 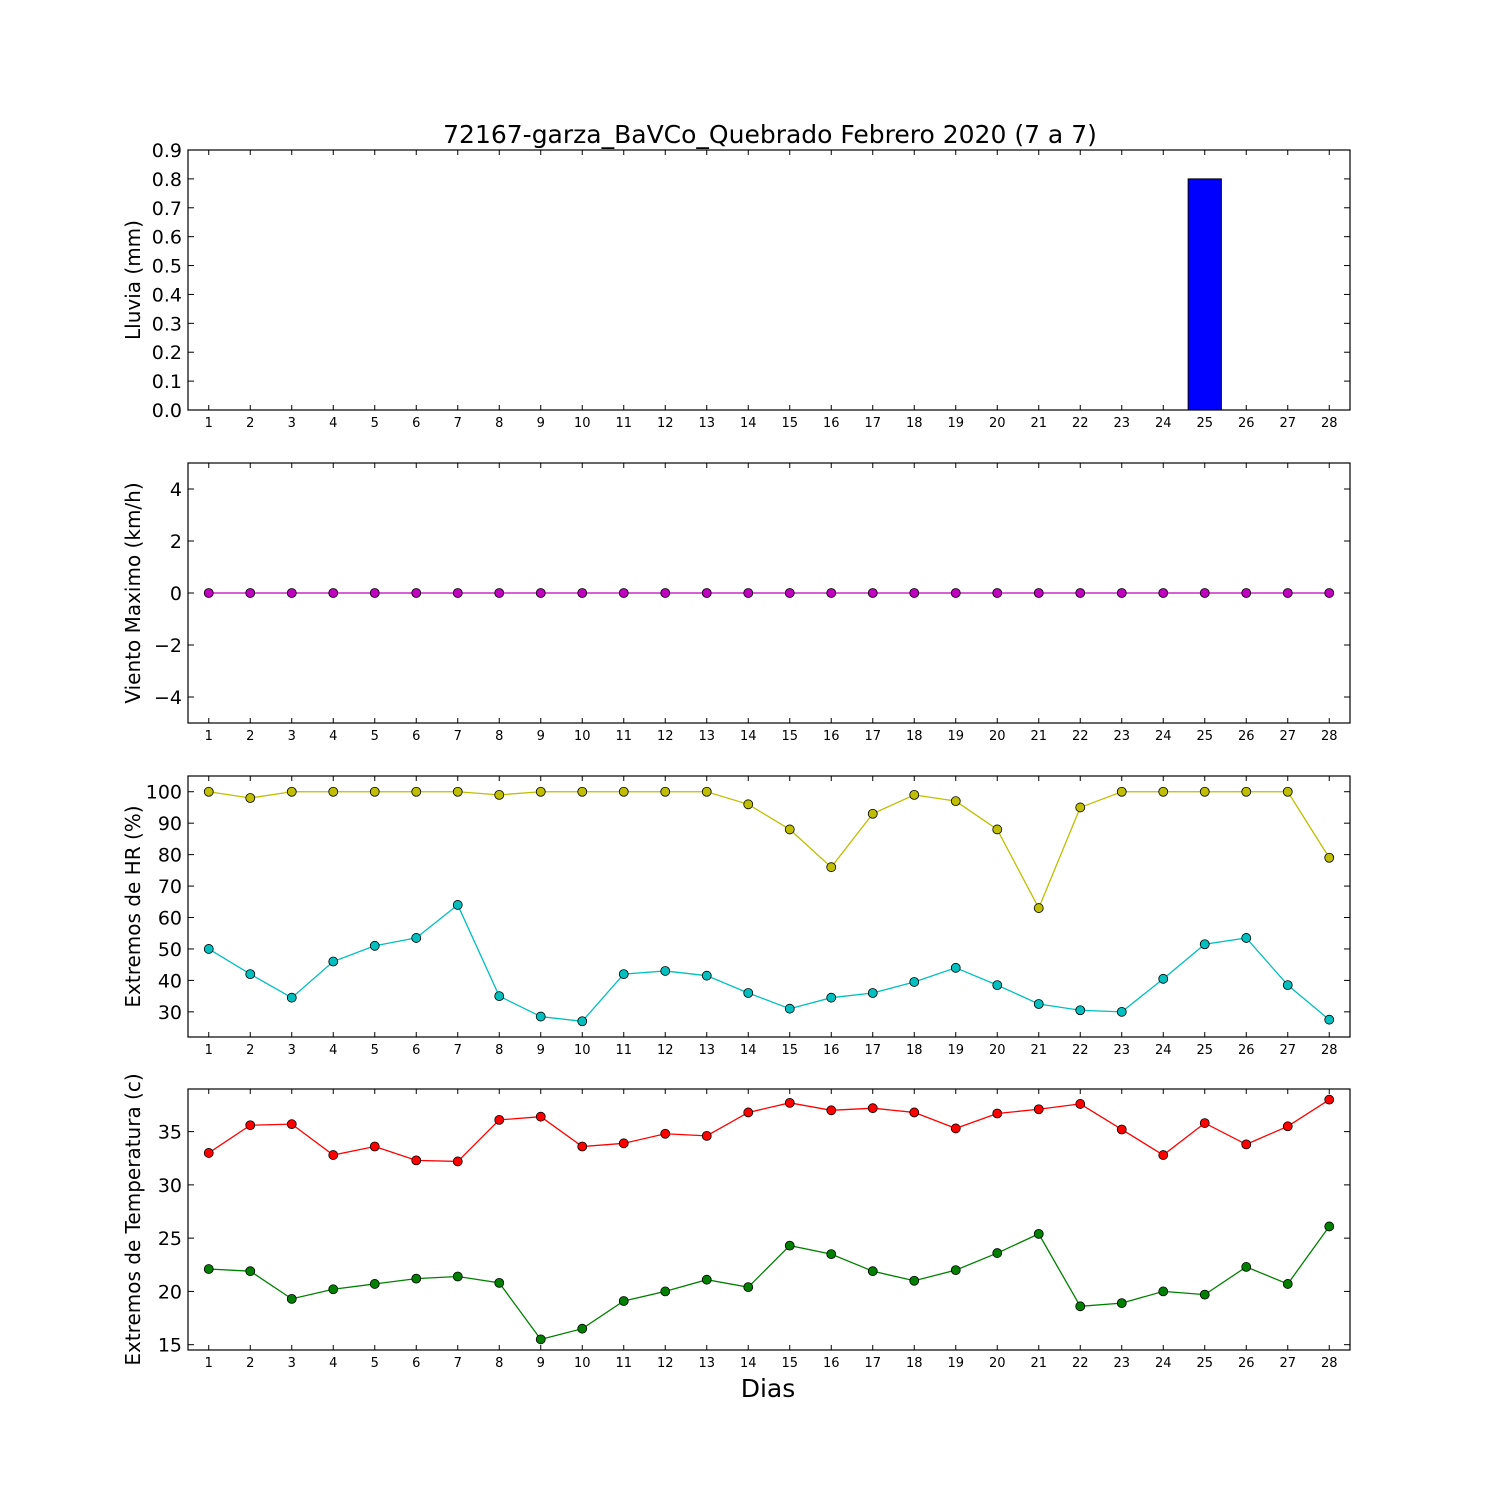 I want to click on x-tick-label: 14, so click(x=748, y=1050).